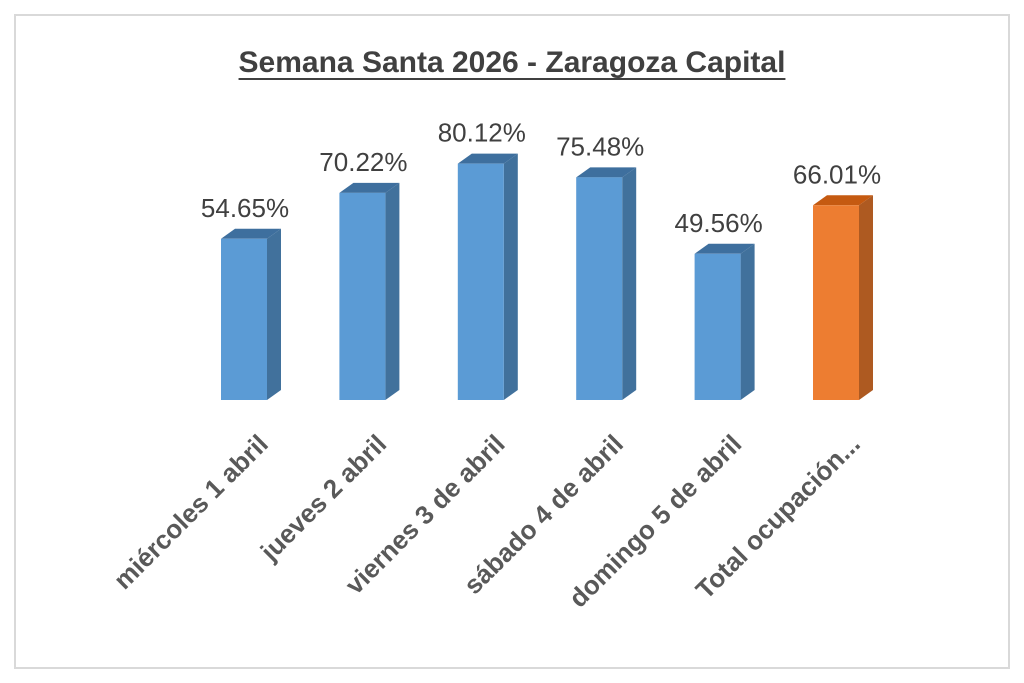 This screenshot has width=1024, height=683. Describe the element at coordinates (719, 223) in the screenshot. I see `data-label-5: 49.56%` at that location.